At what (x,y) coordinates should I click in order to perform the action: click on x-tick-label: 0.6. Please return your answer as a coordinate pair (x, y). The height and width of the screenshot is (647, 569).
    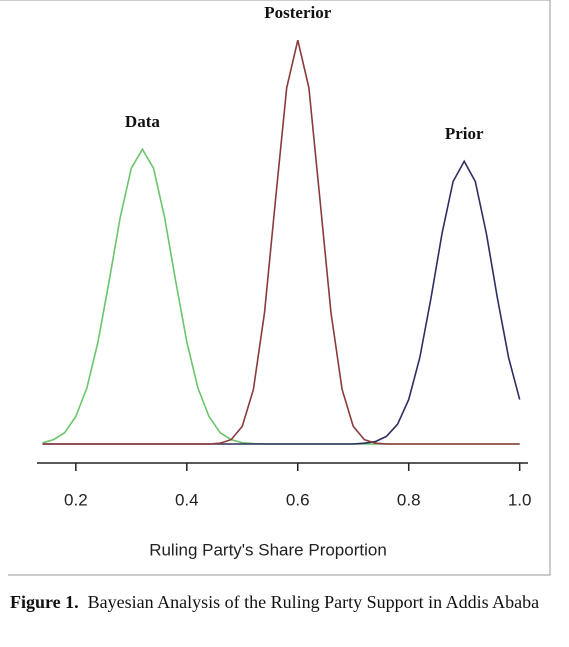
    Looking at the image, I should click on (298, 499).